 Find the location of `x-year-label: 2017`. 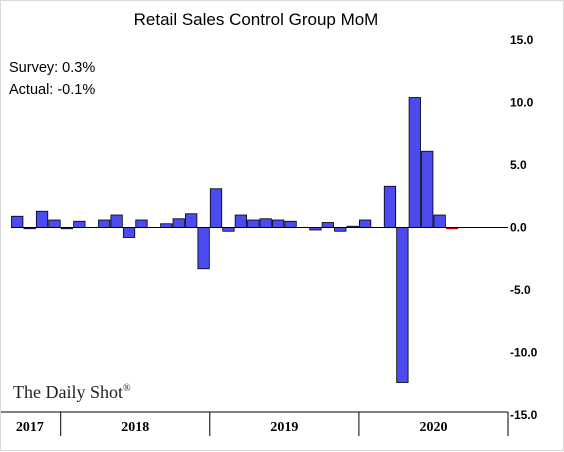

x-year-label: 2017 is located at coordinates (30, 427).